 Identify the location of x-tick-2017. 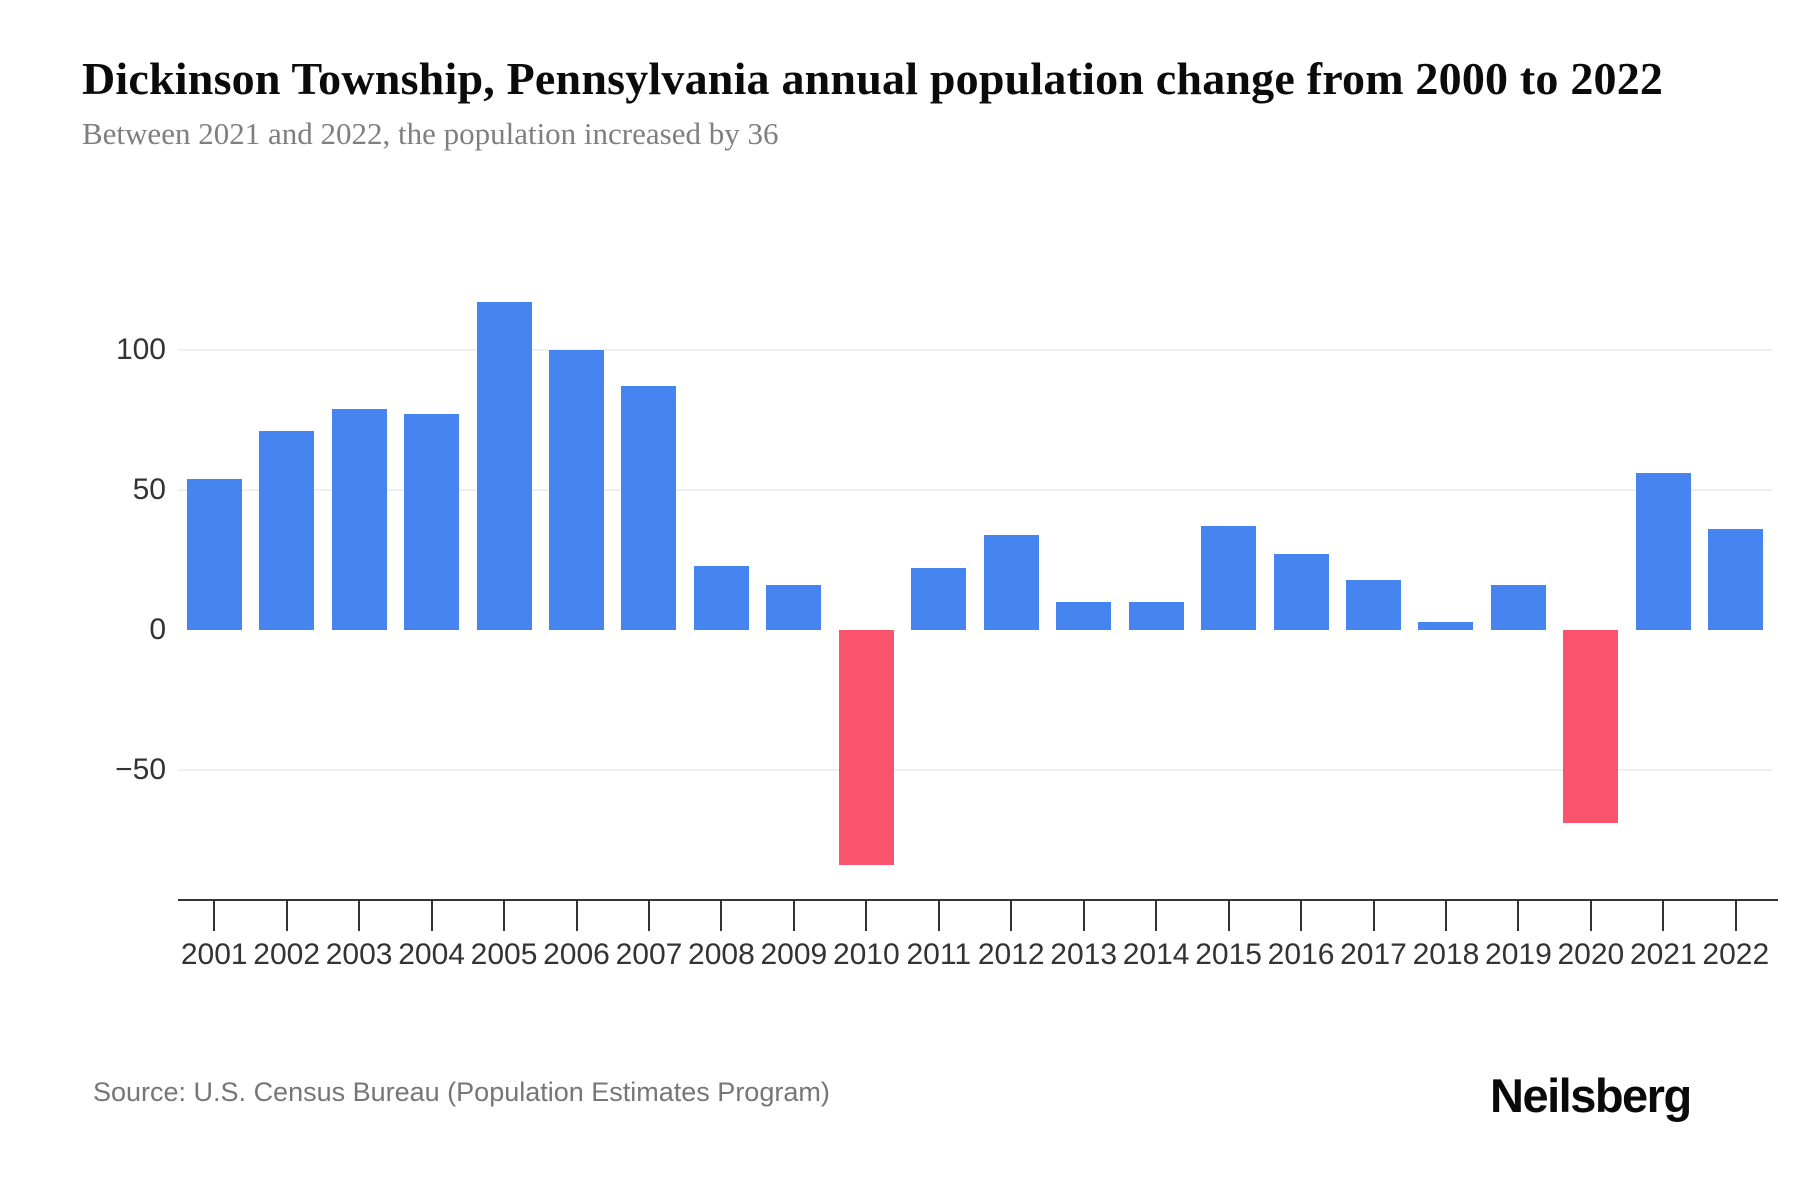
(1373, 916).